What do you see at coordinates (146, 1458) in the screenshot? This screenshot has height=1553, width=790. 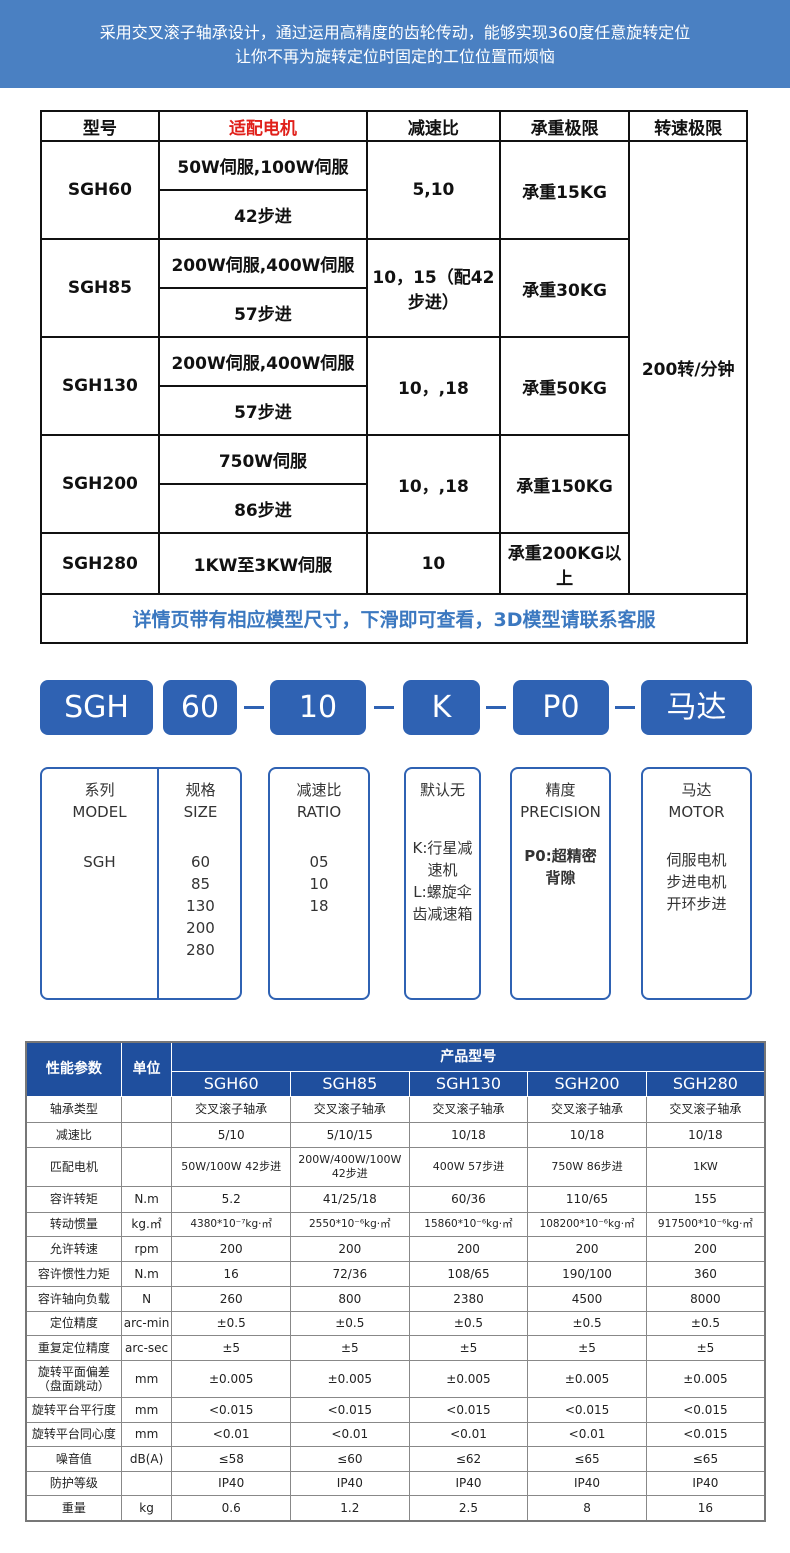 I see `unit-cell: dB(A)` at bounding box center [146, 1458].